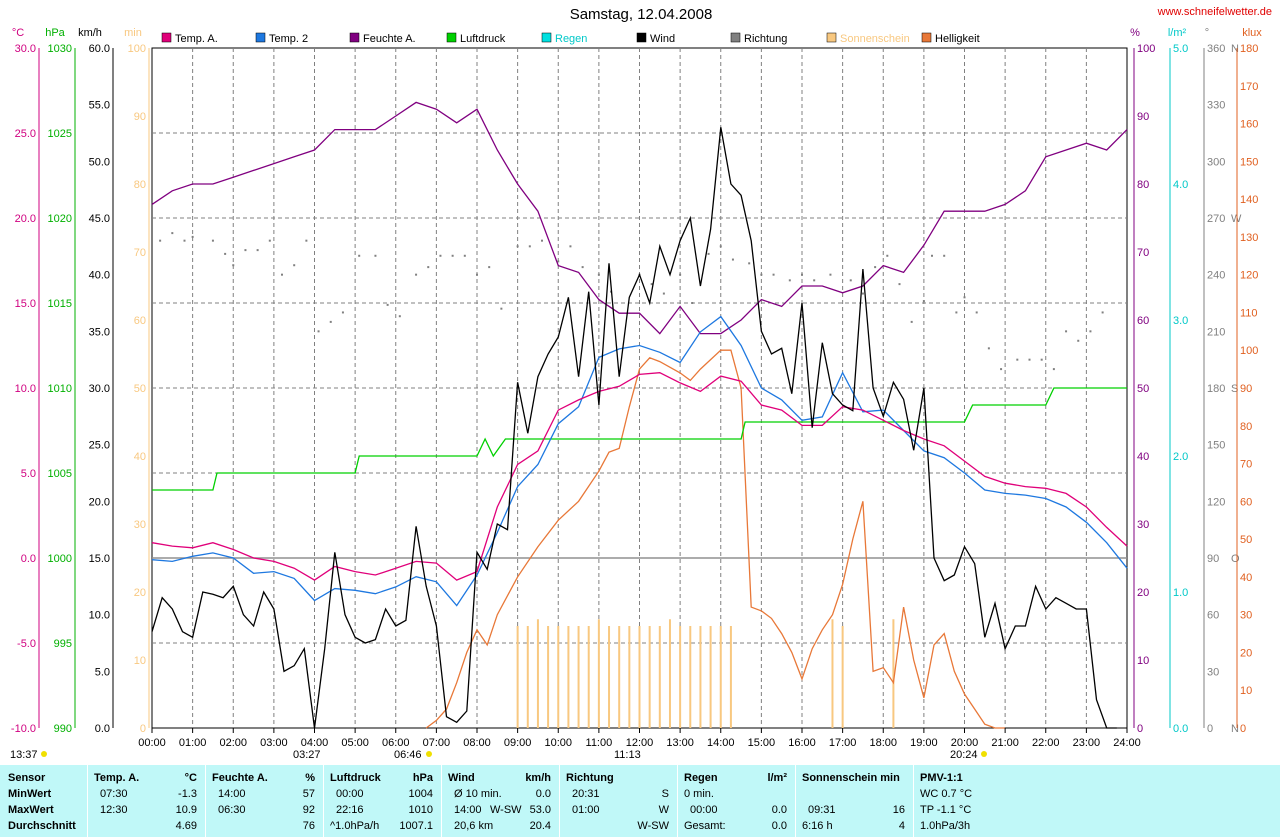 This screenshot has width=1280, height=837. What do you see at coordinates (1249, 49) in the screenshot?
I see `axis-tick-label: 180` at bounding box center [1249, 49].